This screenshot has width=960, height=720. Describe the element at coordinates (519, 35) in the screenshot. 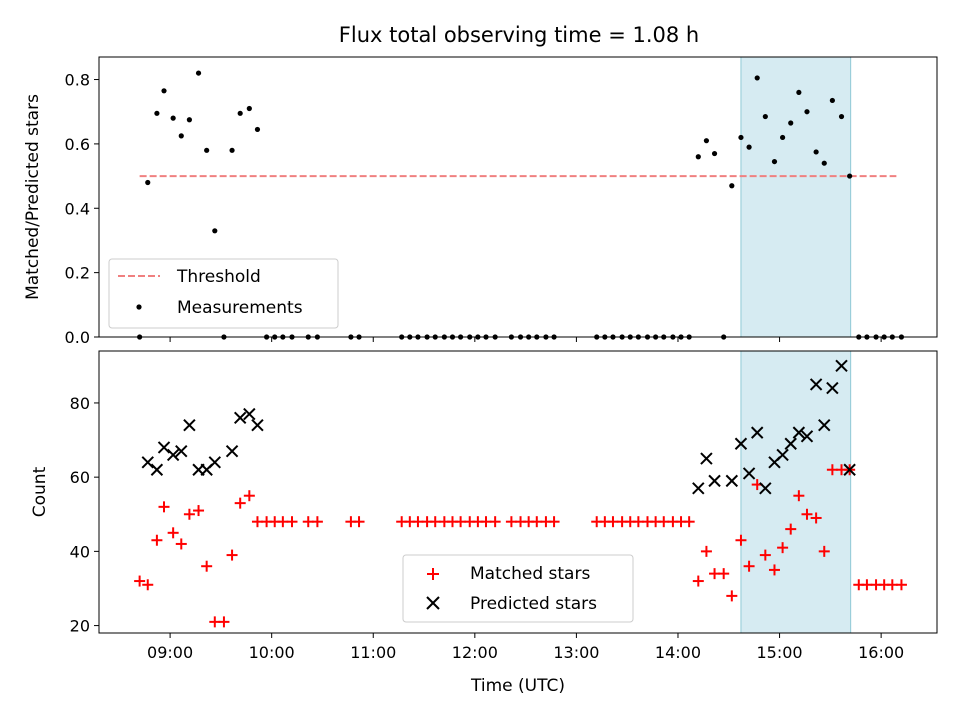

I see `chart-title: Flux total observing time = 1.08 h` at that location.